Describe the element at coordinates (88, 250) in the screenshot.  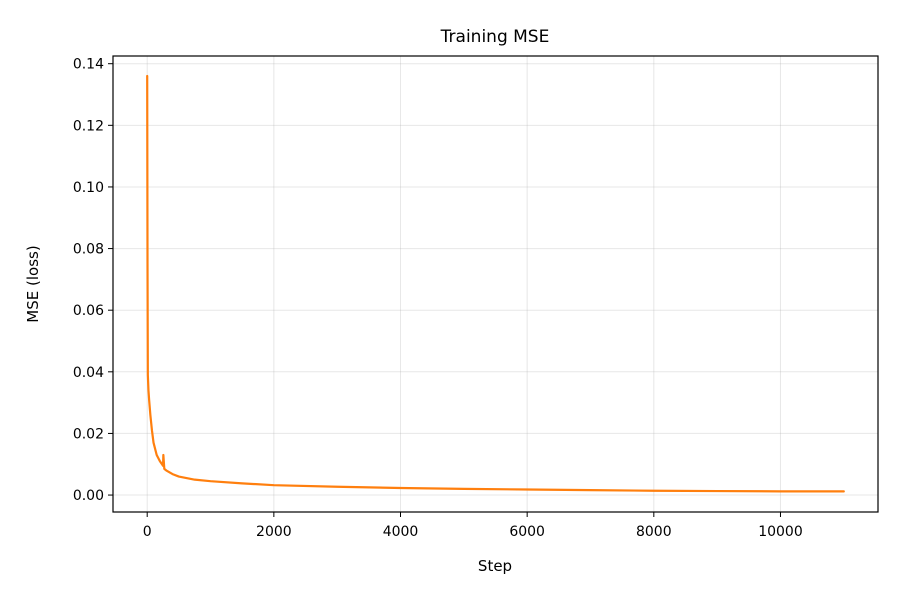
I see `y-tick-label: 0.08` at that location.